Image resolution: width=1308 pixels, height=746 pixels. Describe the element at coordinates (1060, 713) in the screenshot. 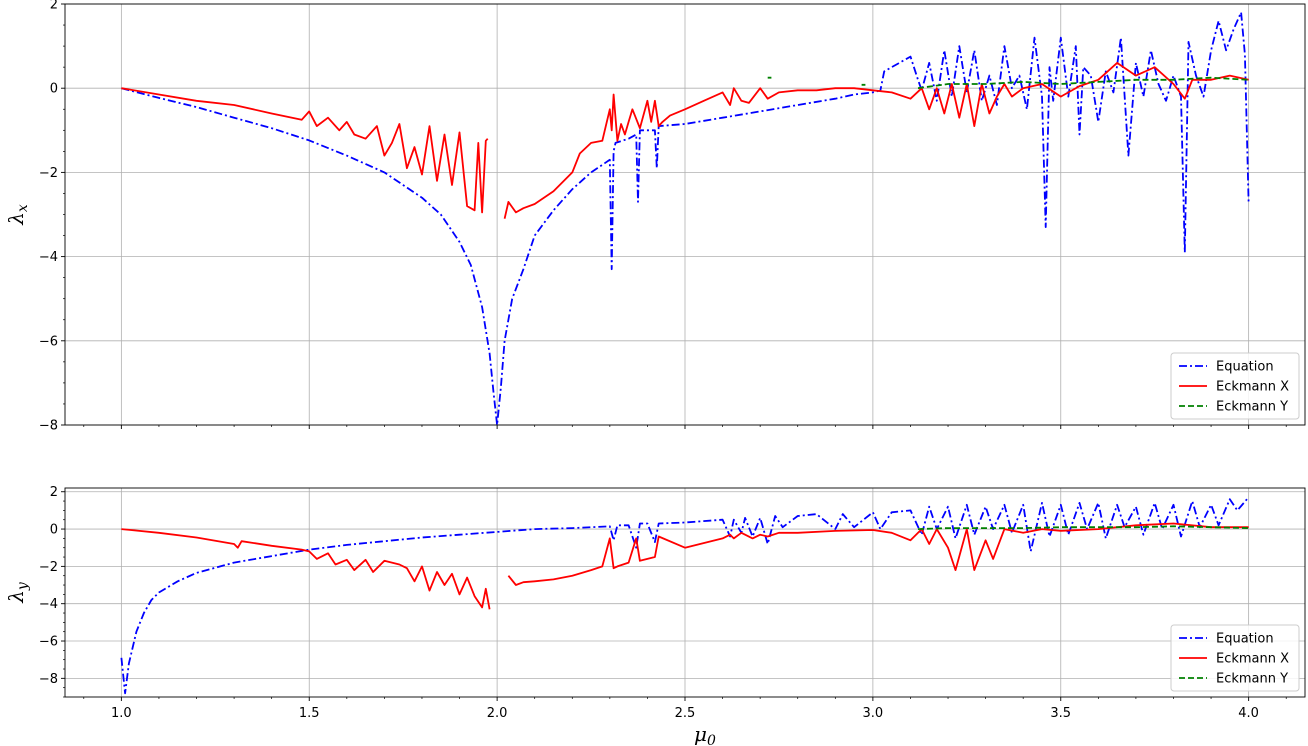

I see `x-tick-label: 3.5` at that location.